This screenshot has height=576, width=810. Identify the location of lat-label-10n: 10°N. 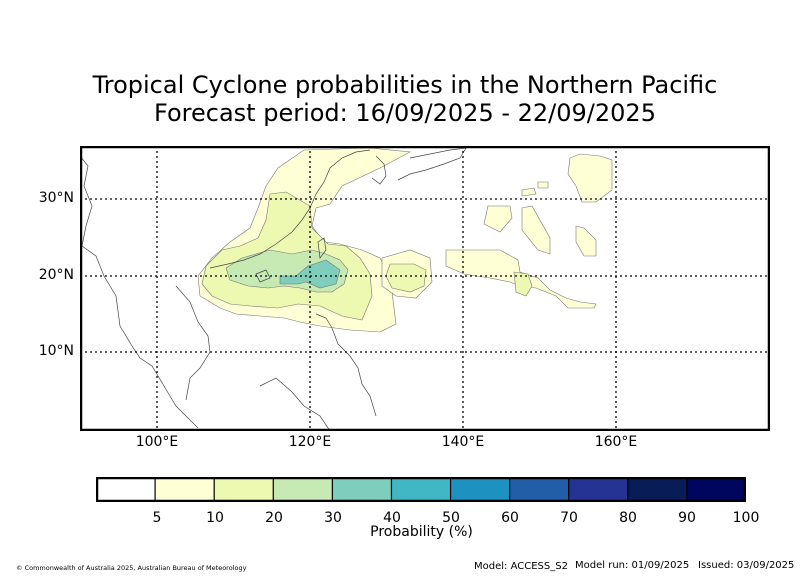
(56, 351).